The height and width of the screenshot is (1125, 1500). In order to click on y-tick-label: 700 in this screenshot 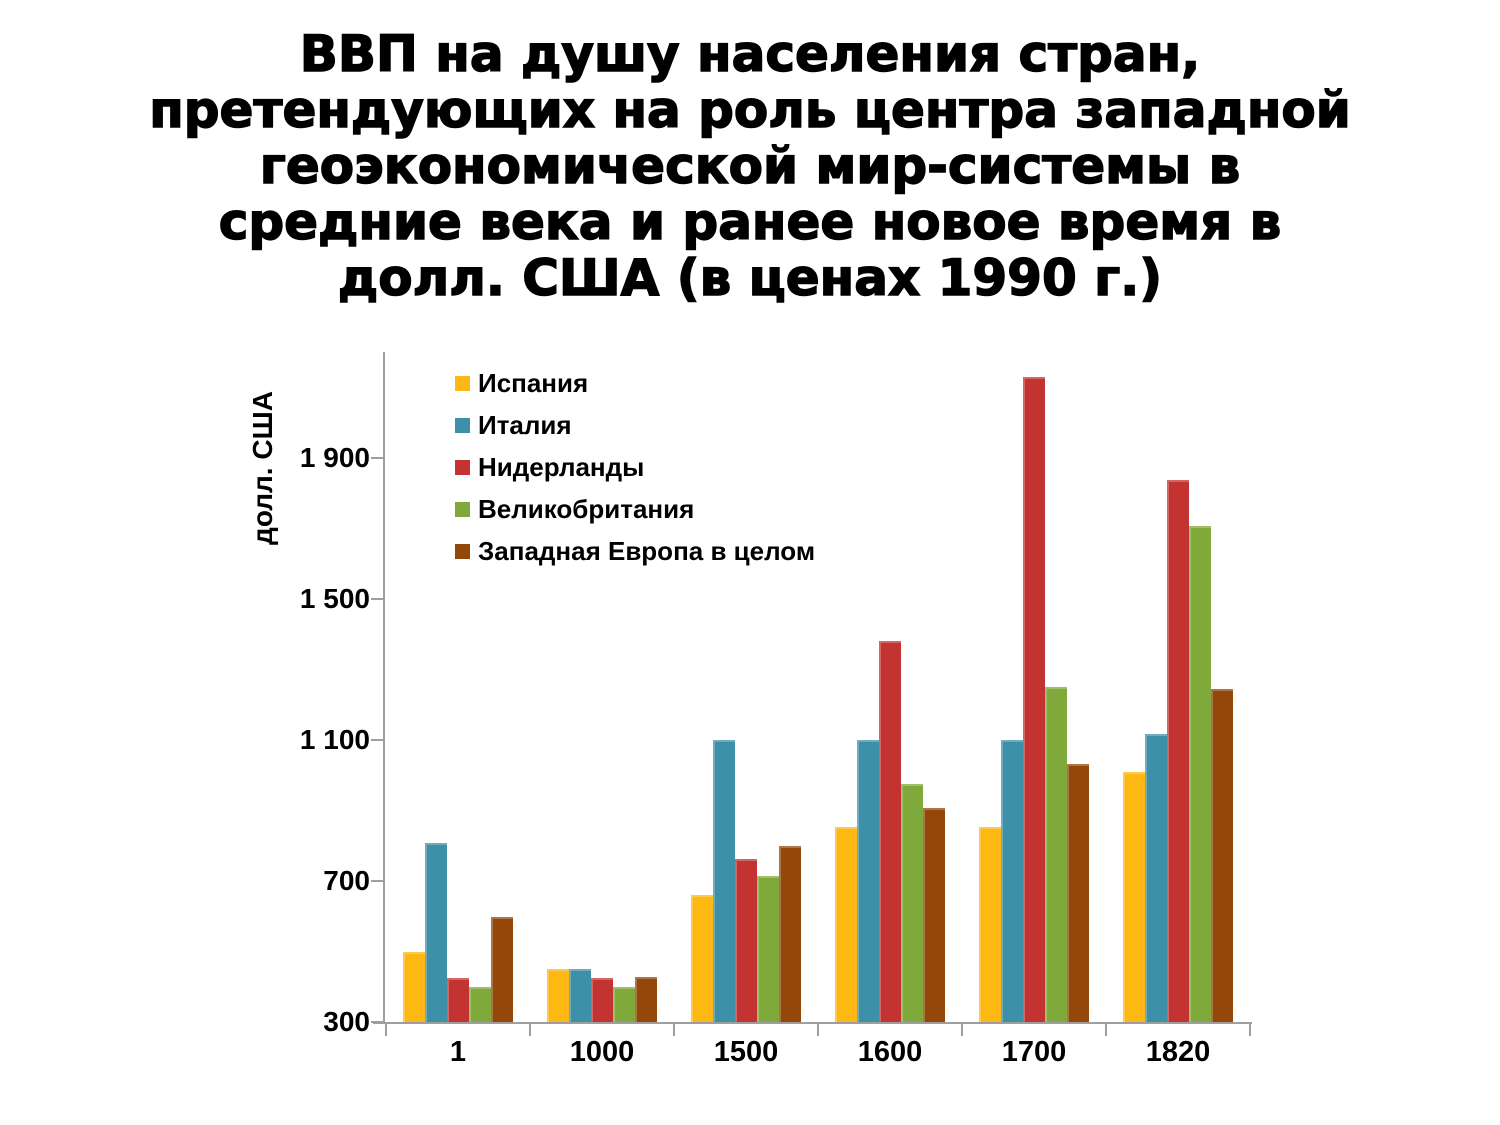, I will do `click(346, 880)`.